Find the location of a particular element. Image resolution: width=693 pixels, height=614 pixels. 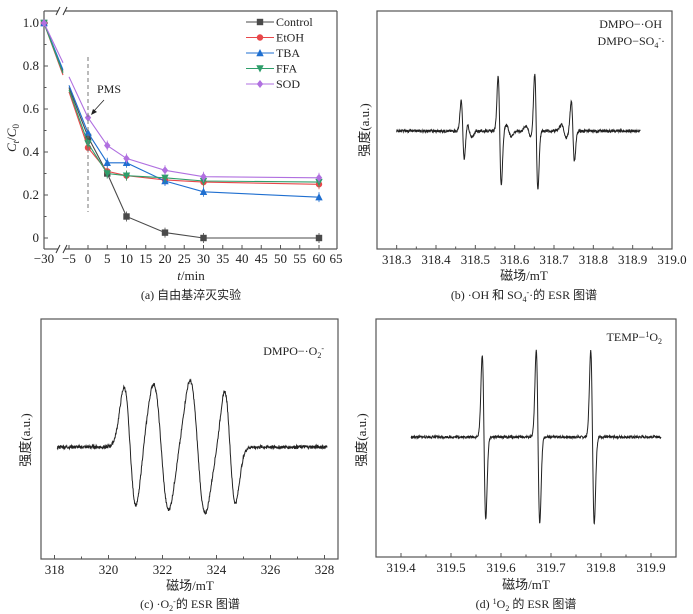

legend-label: TBA is located at coordinates (288, 53).